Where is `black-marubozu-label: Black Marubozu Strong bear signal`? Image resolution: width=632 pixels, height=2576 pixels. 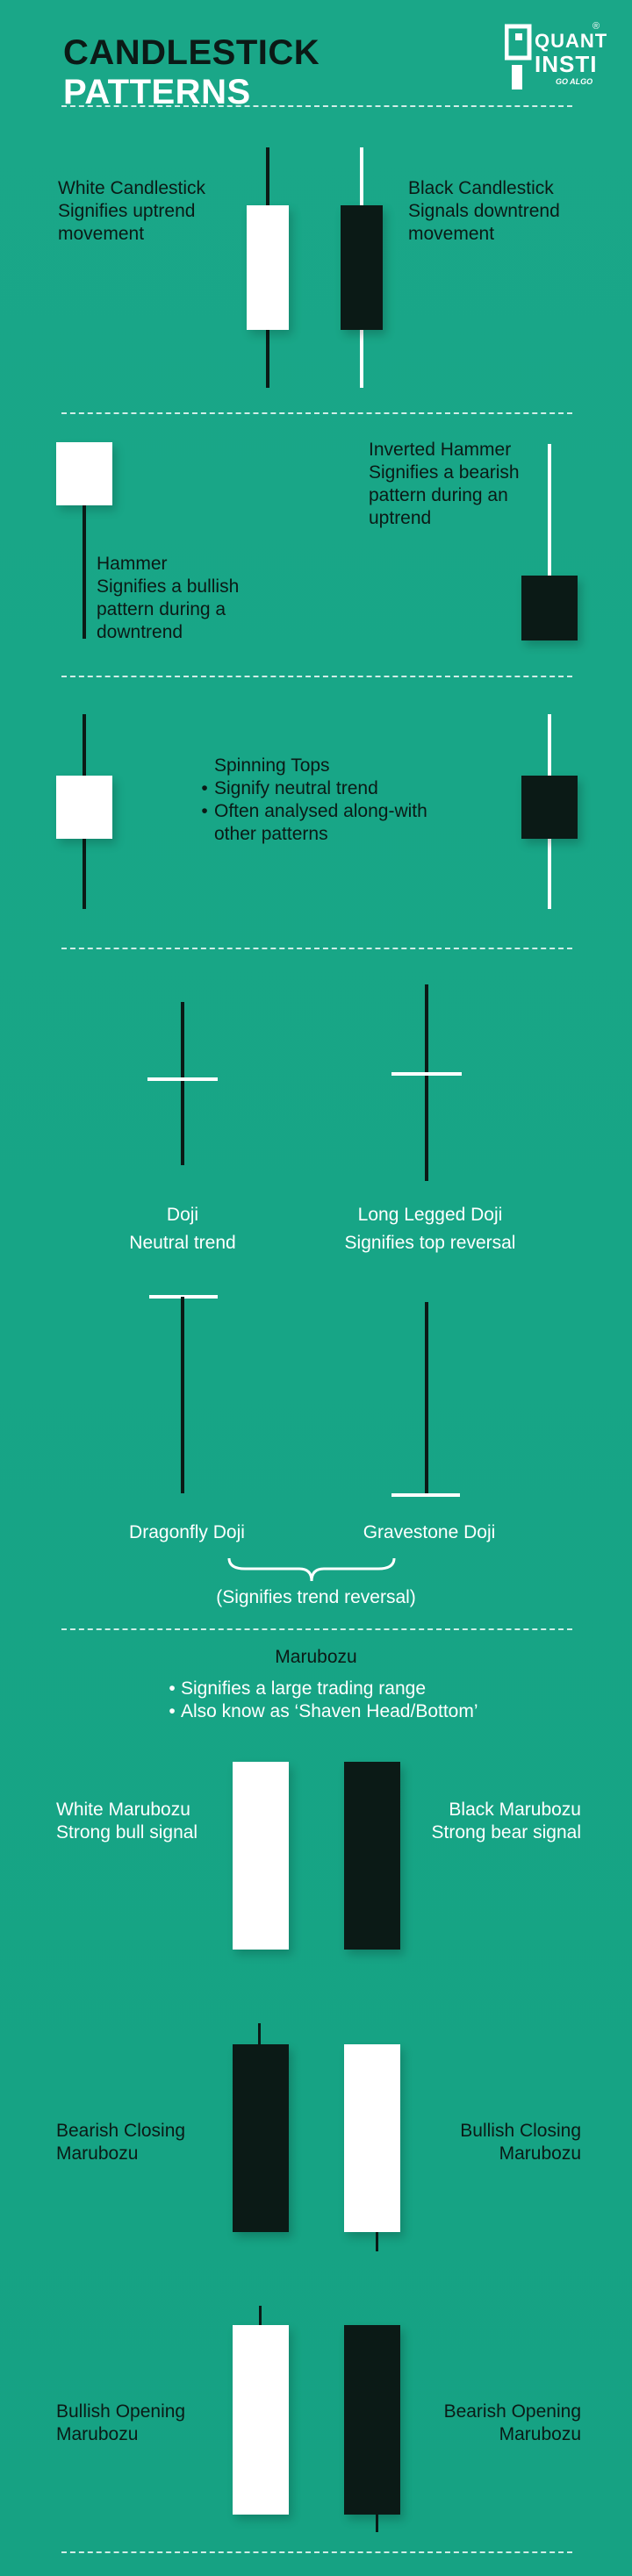
black-marubozu-label: Black Marubozu Strong bear signal is located at coordinates (490, 1821).